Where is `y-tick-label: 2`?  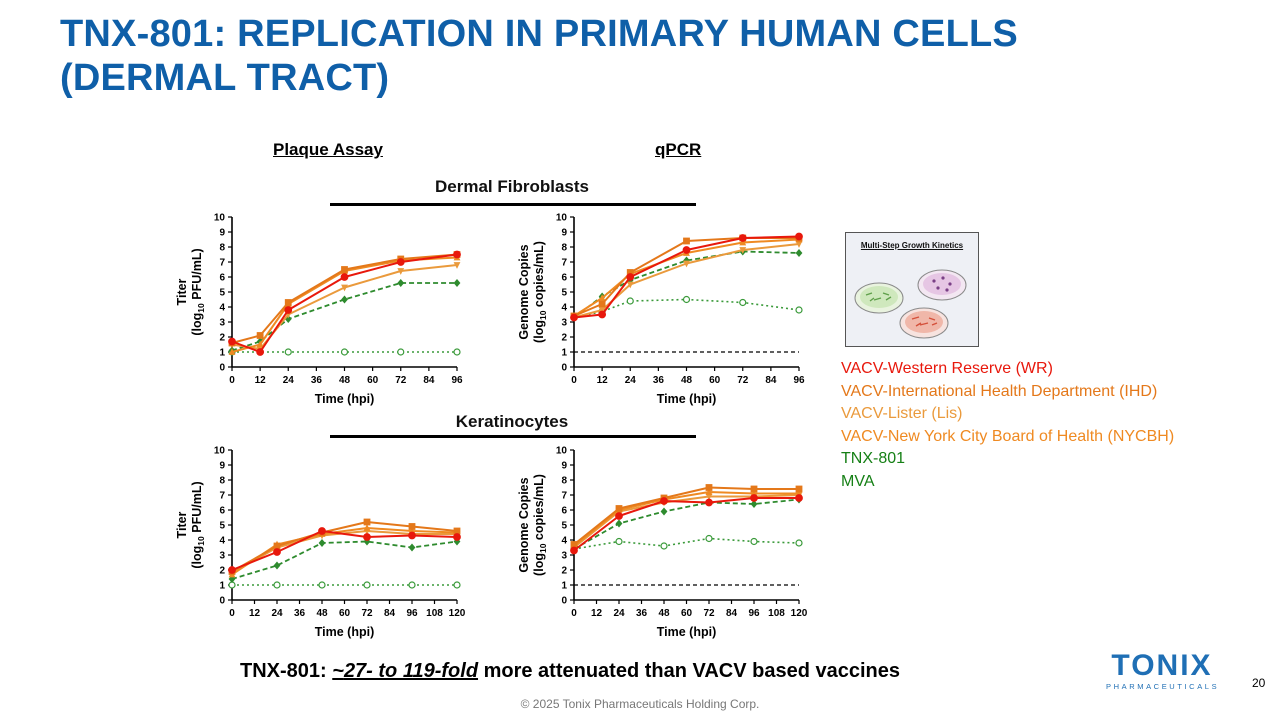
y-tick-label: 2 is located at coordinates (564, 571).